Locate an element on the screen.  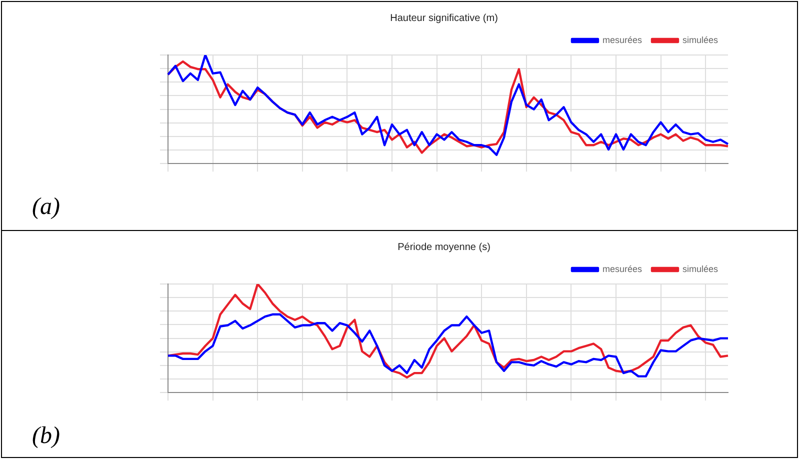
text: (a) is located at coordinates (46, 207).